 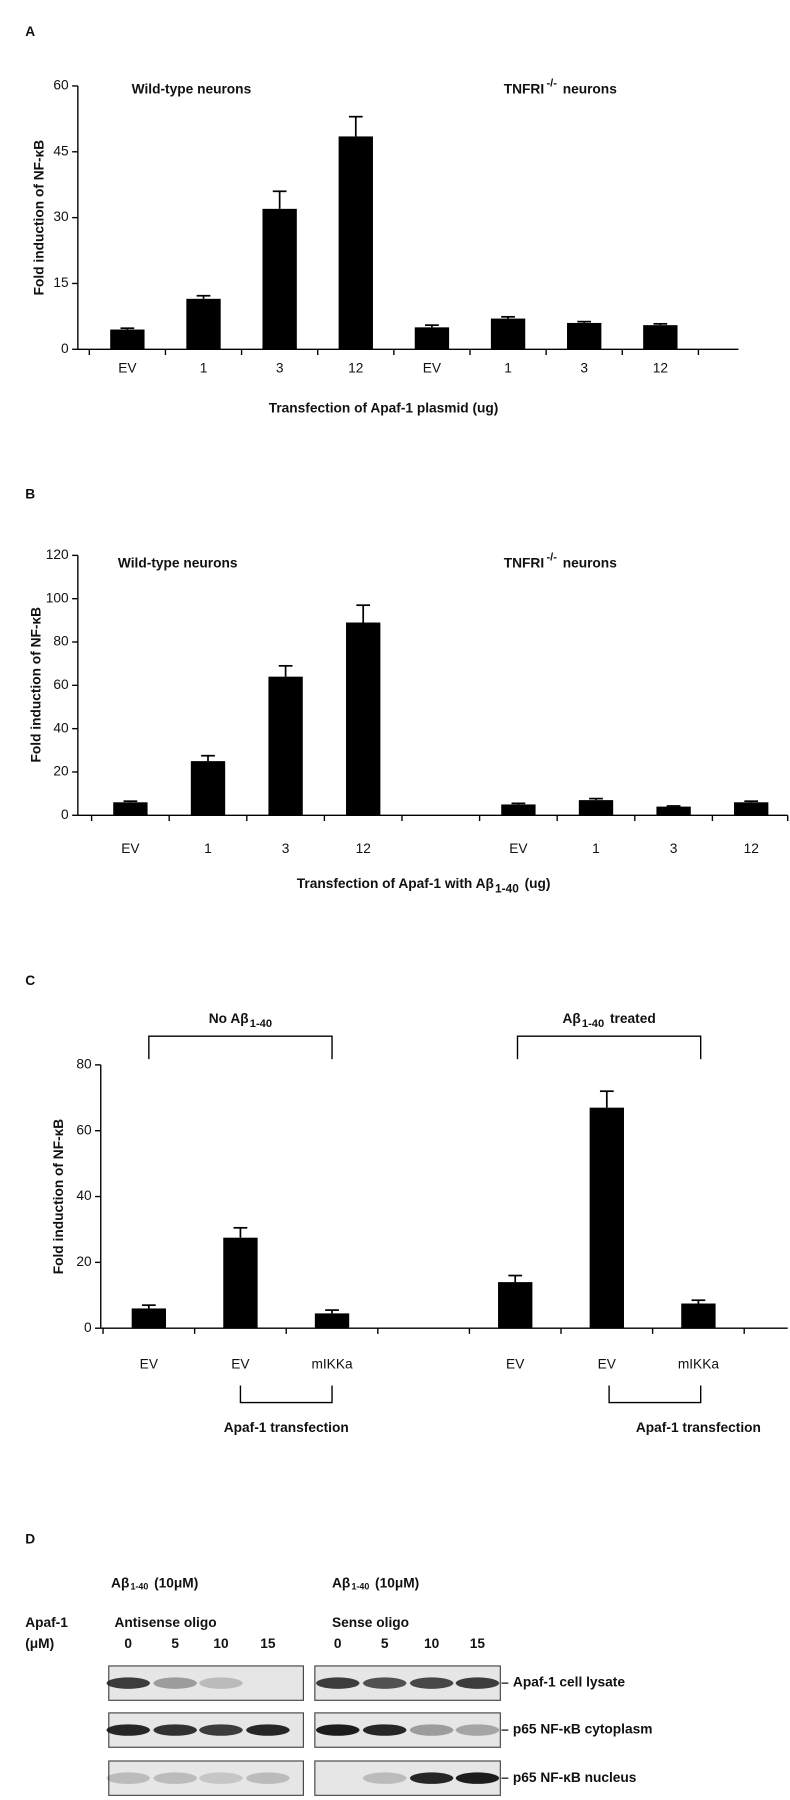 I want to click on panel-label: B, so click(x=30, y=493).